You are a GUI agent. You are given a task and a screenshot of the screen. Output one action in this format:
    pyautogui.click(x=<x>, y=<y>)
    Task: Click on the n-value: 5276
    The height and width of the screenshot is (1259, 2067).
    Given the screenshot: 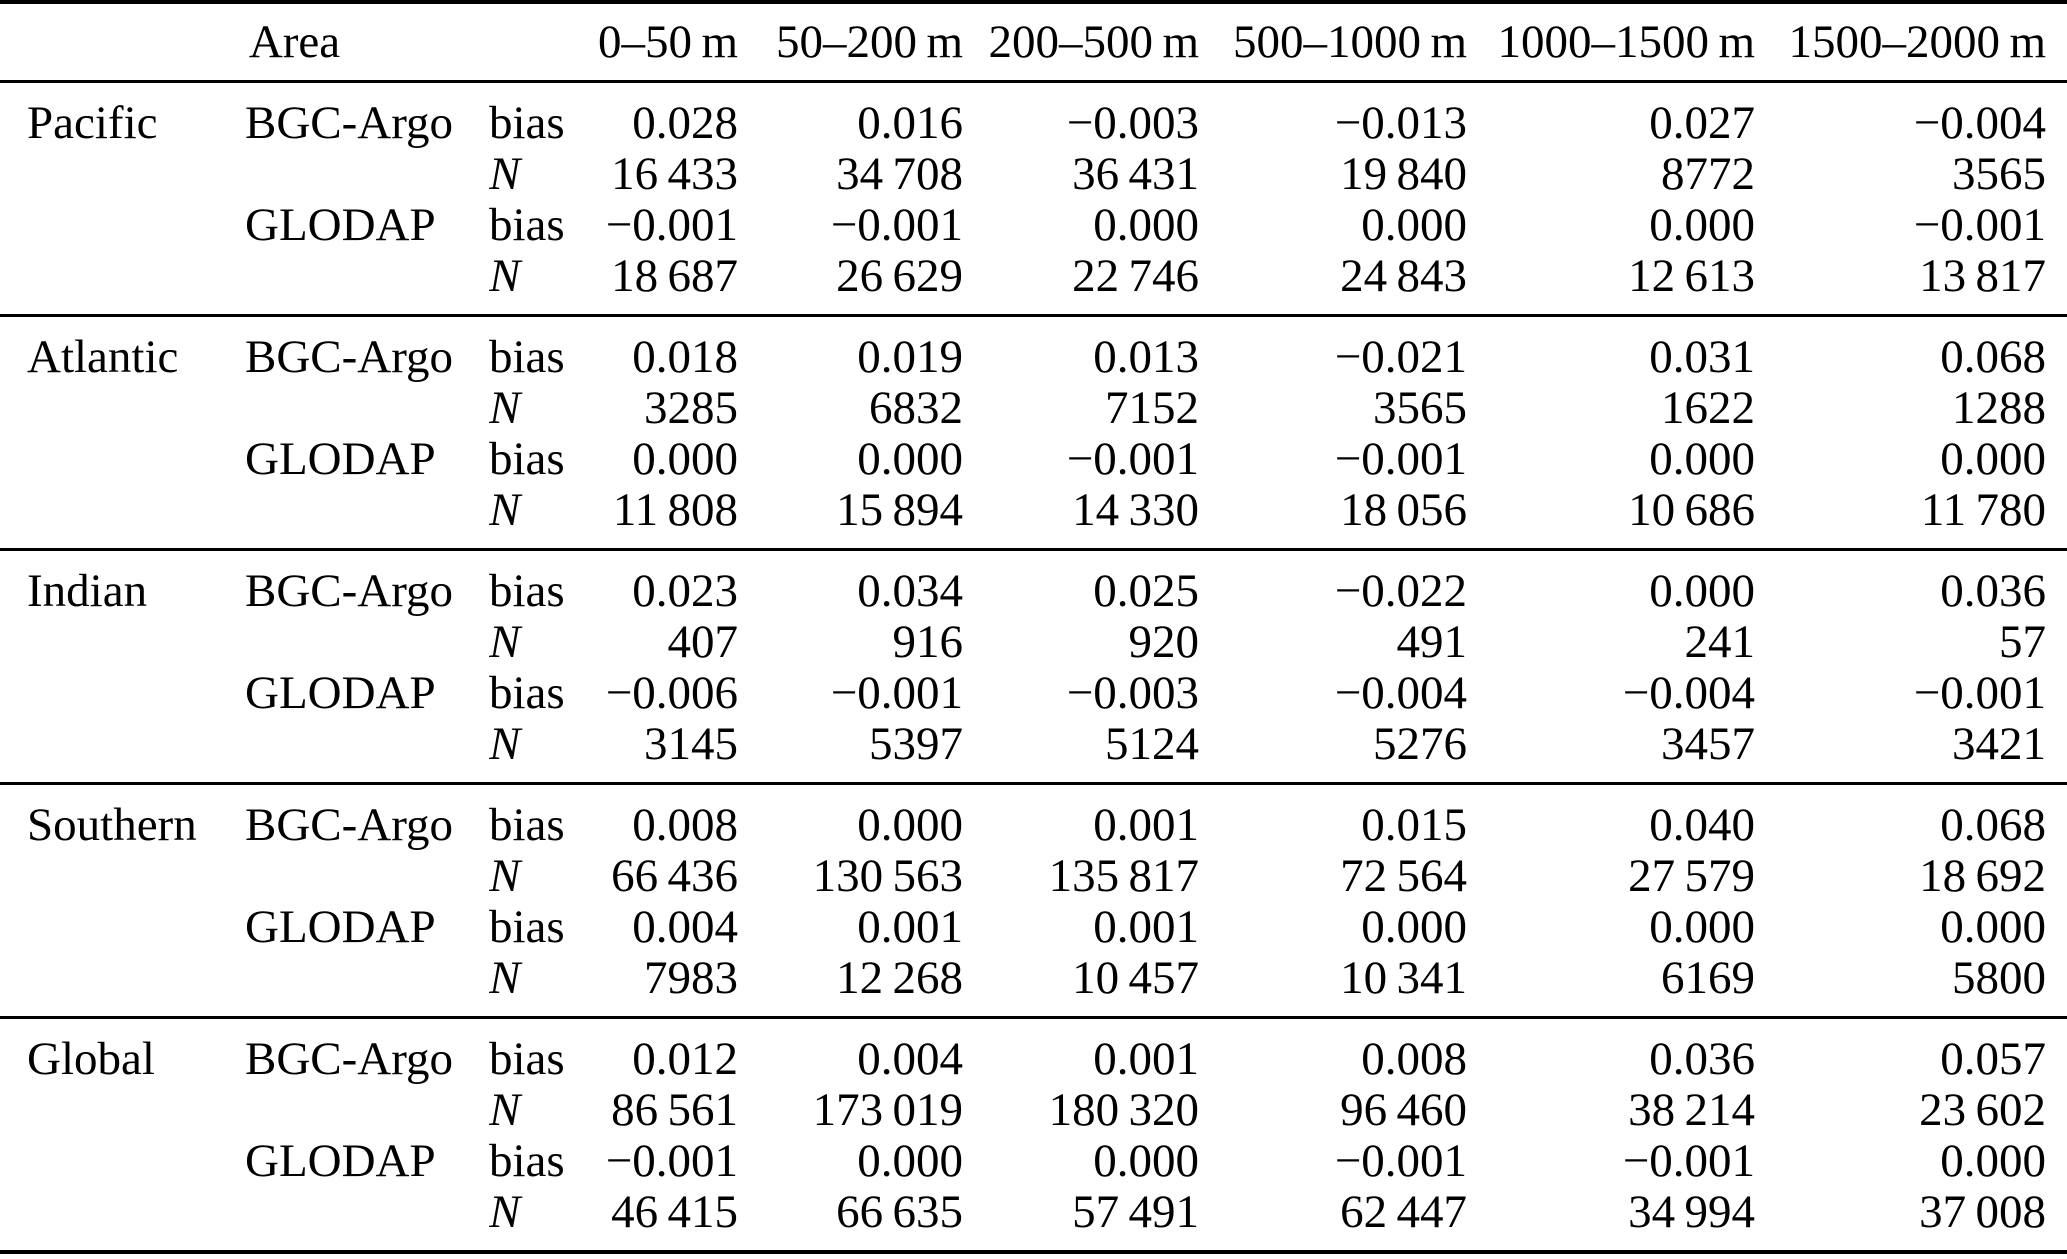 What is the action you would take?
    pyautogui.click(x=1420, y=744)
    